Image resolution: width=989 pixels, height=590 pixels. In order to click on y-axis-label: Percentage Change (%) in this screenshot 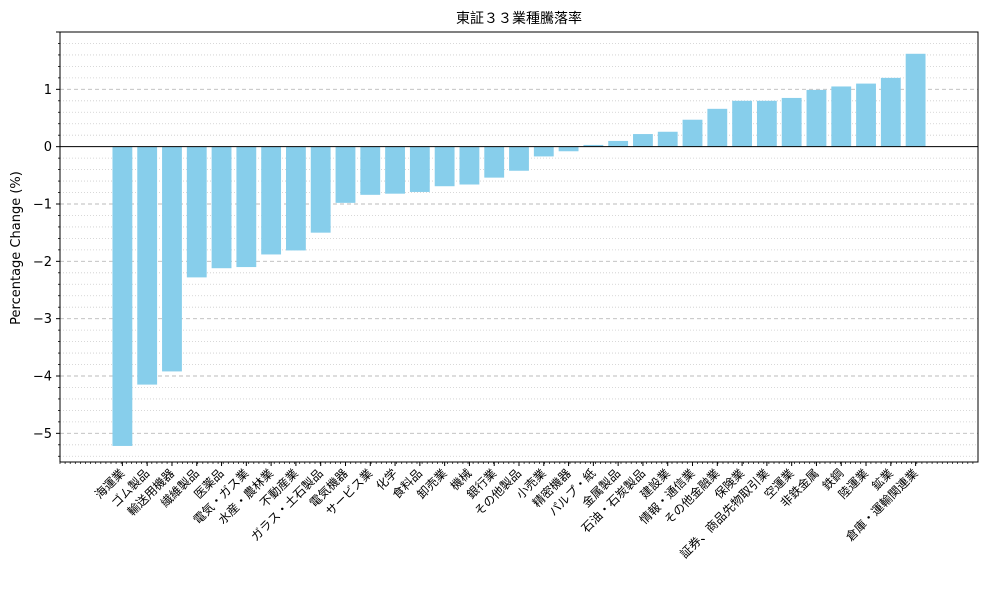, I will do `click(16, 248)`.